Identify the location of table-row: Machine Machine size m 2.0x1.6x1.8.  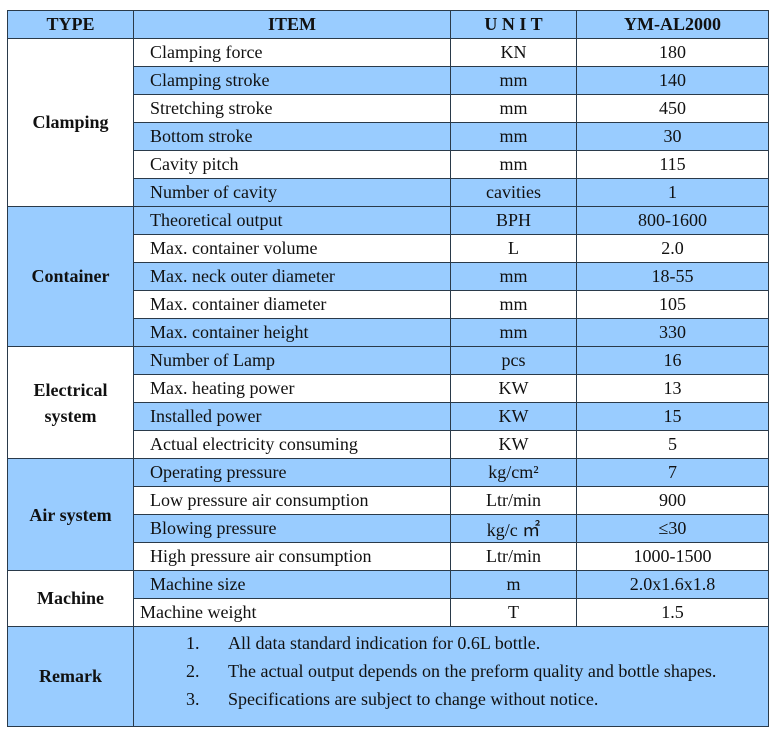
(388, 598).